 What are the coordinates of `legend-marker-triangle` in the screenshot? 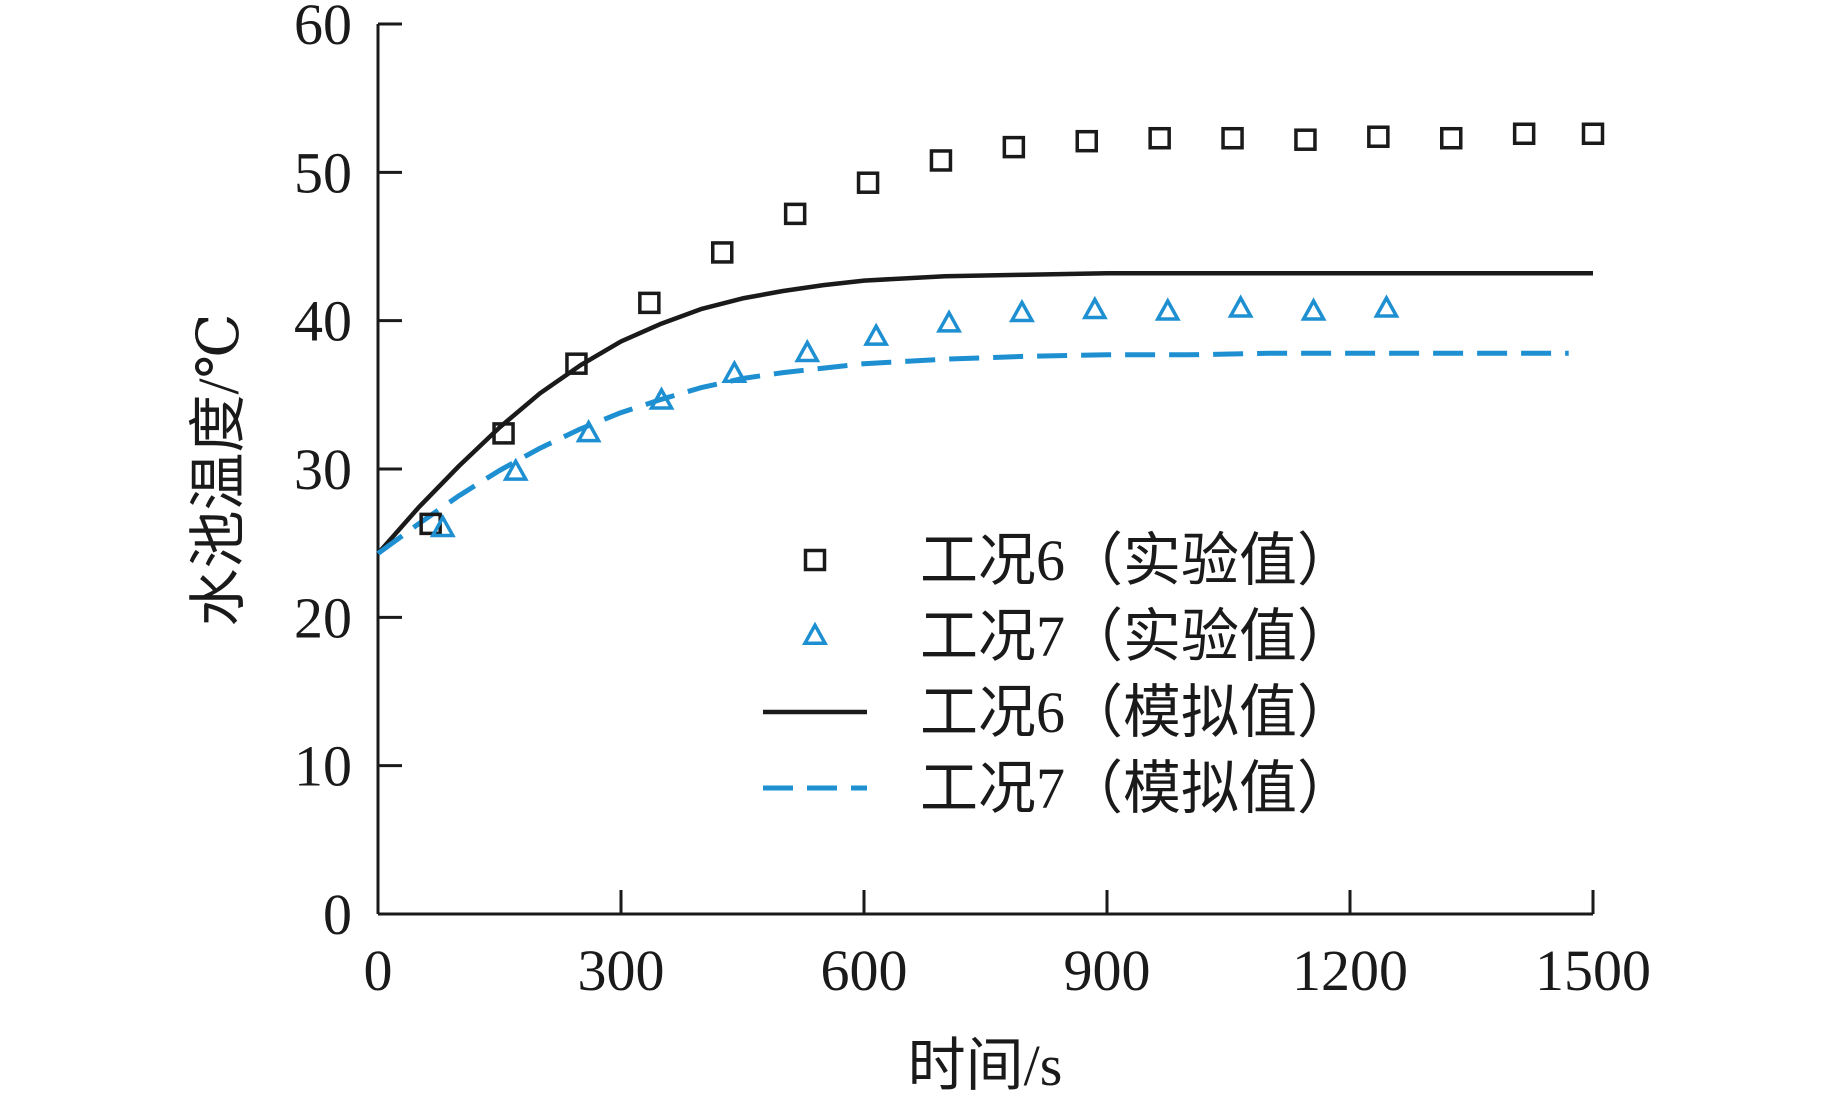 It's located at (815, 633).